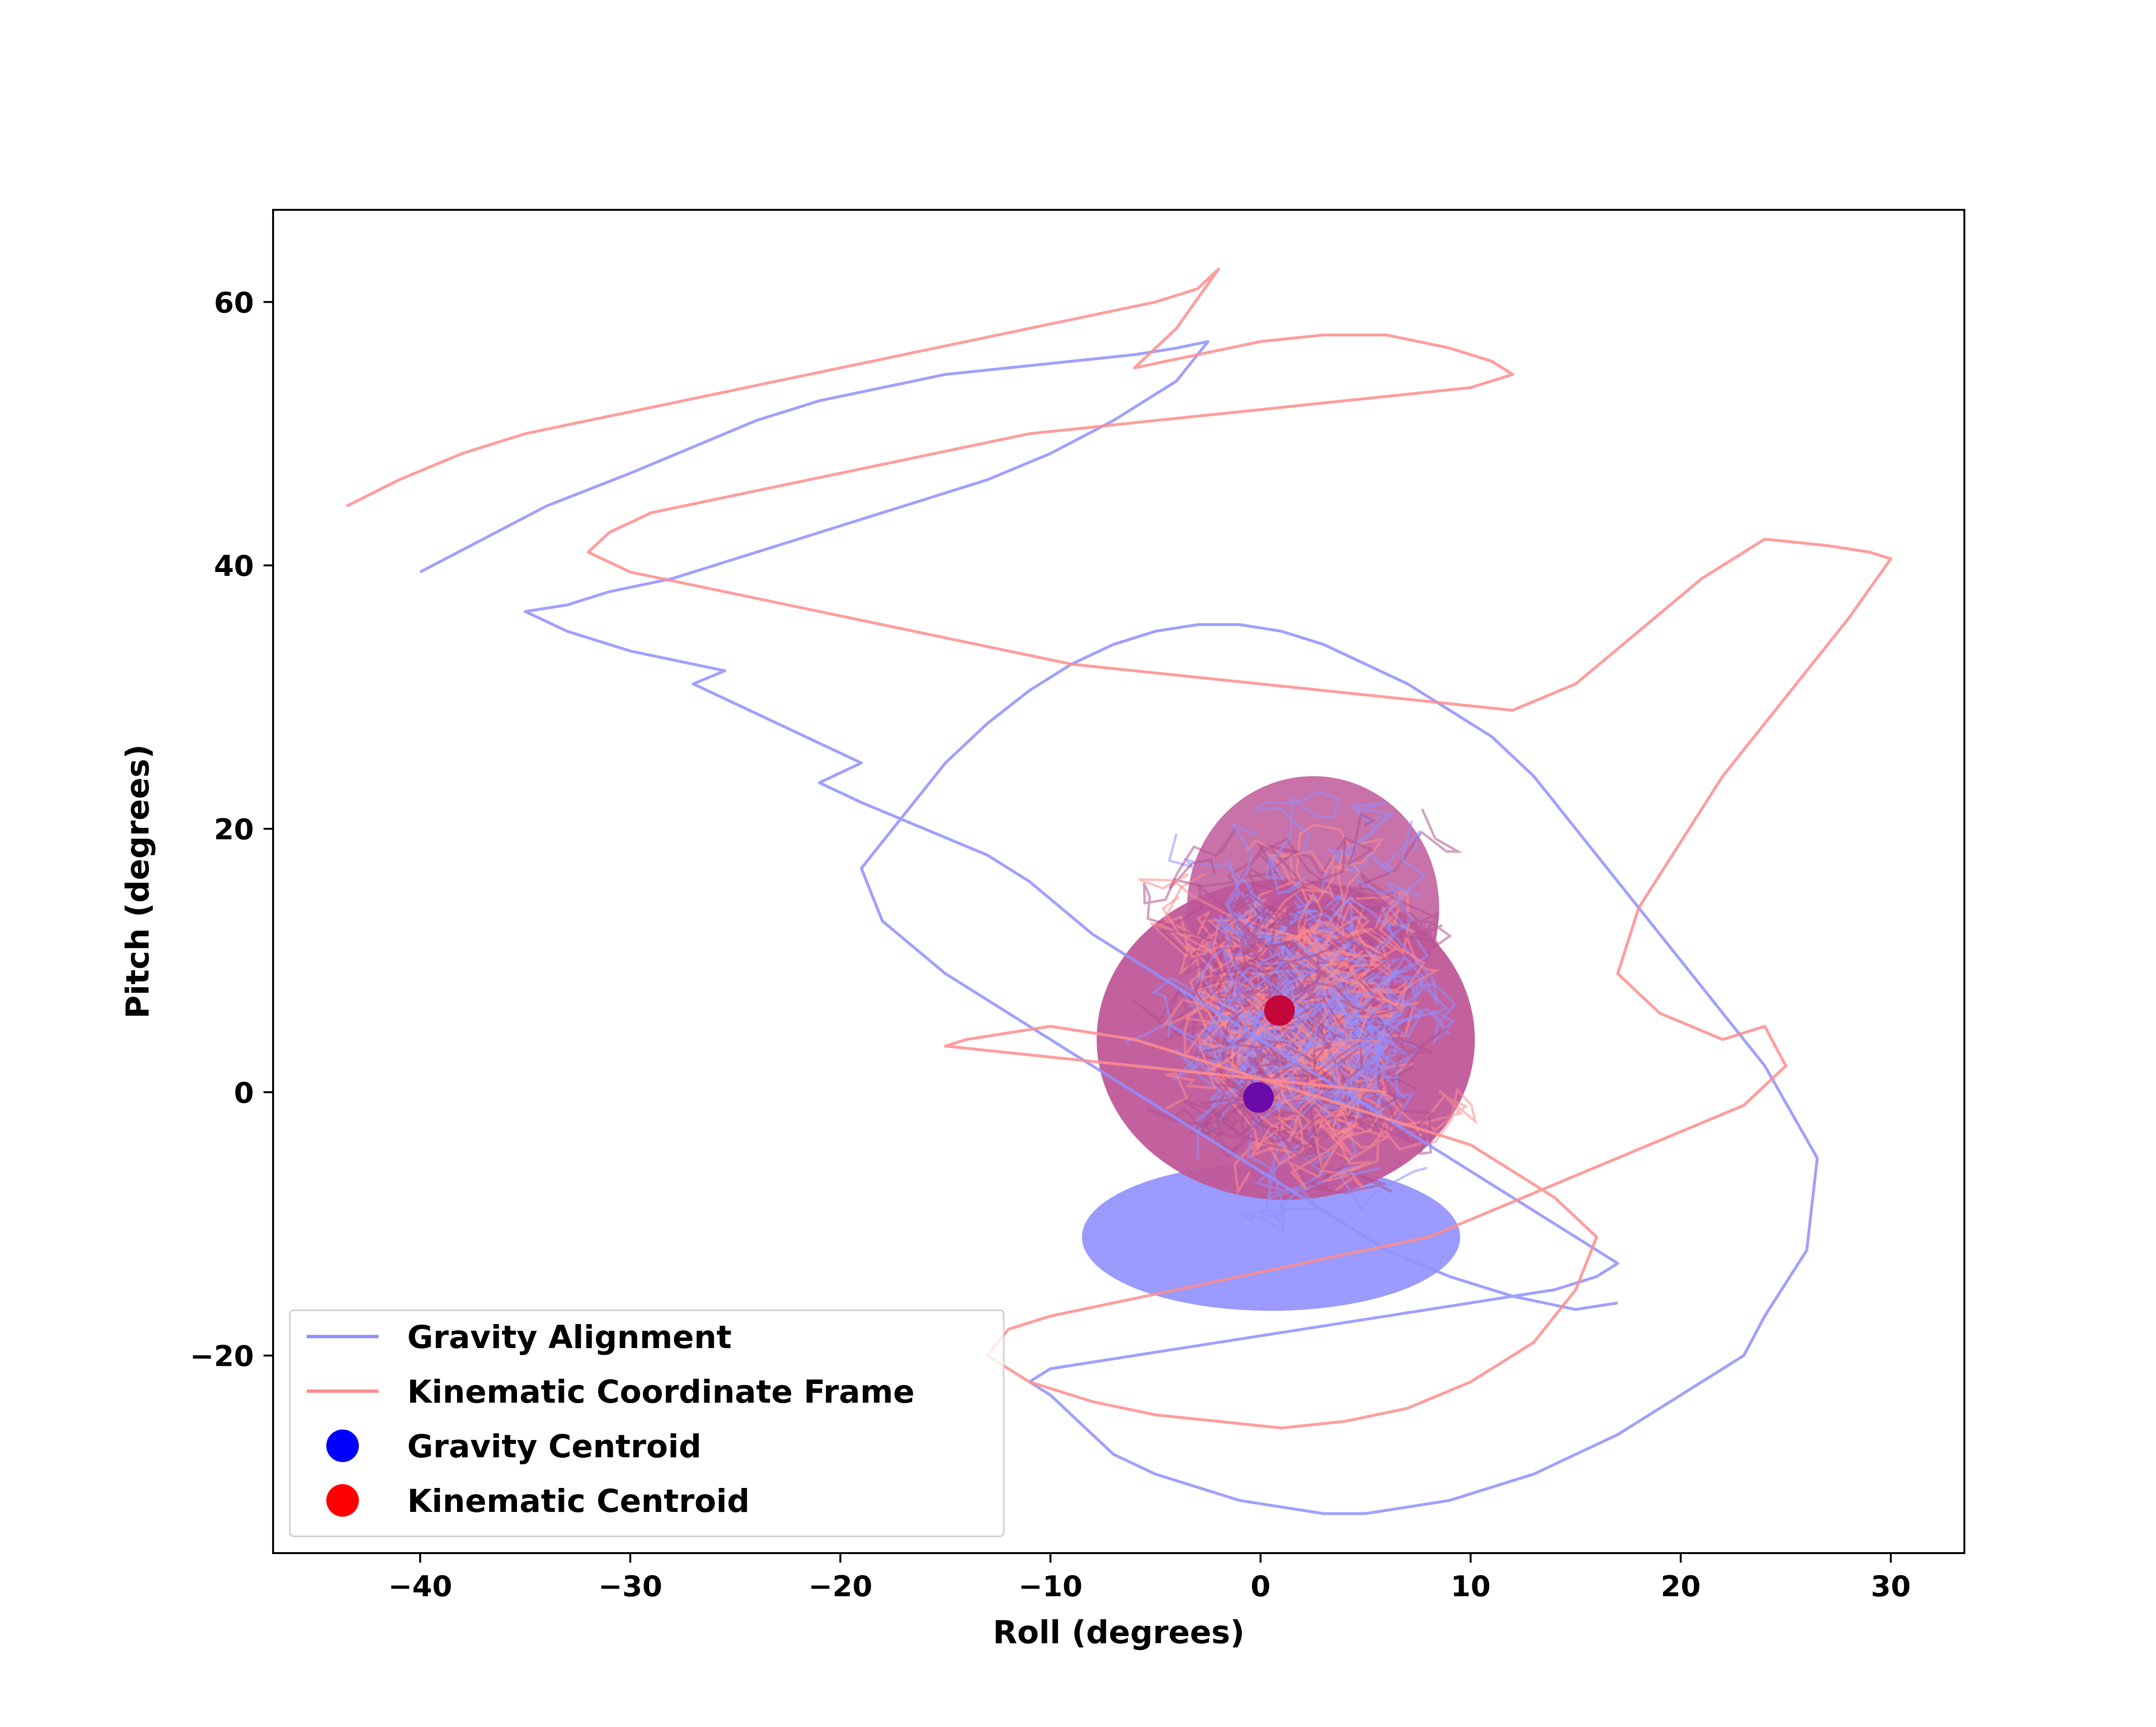 The image size is (2156, 1727). What do you see at coordinates (1118, 1632) in the screenshot?
I see `x-axis-label: Roll (degrees)` at bounding box center [1118, 1632].